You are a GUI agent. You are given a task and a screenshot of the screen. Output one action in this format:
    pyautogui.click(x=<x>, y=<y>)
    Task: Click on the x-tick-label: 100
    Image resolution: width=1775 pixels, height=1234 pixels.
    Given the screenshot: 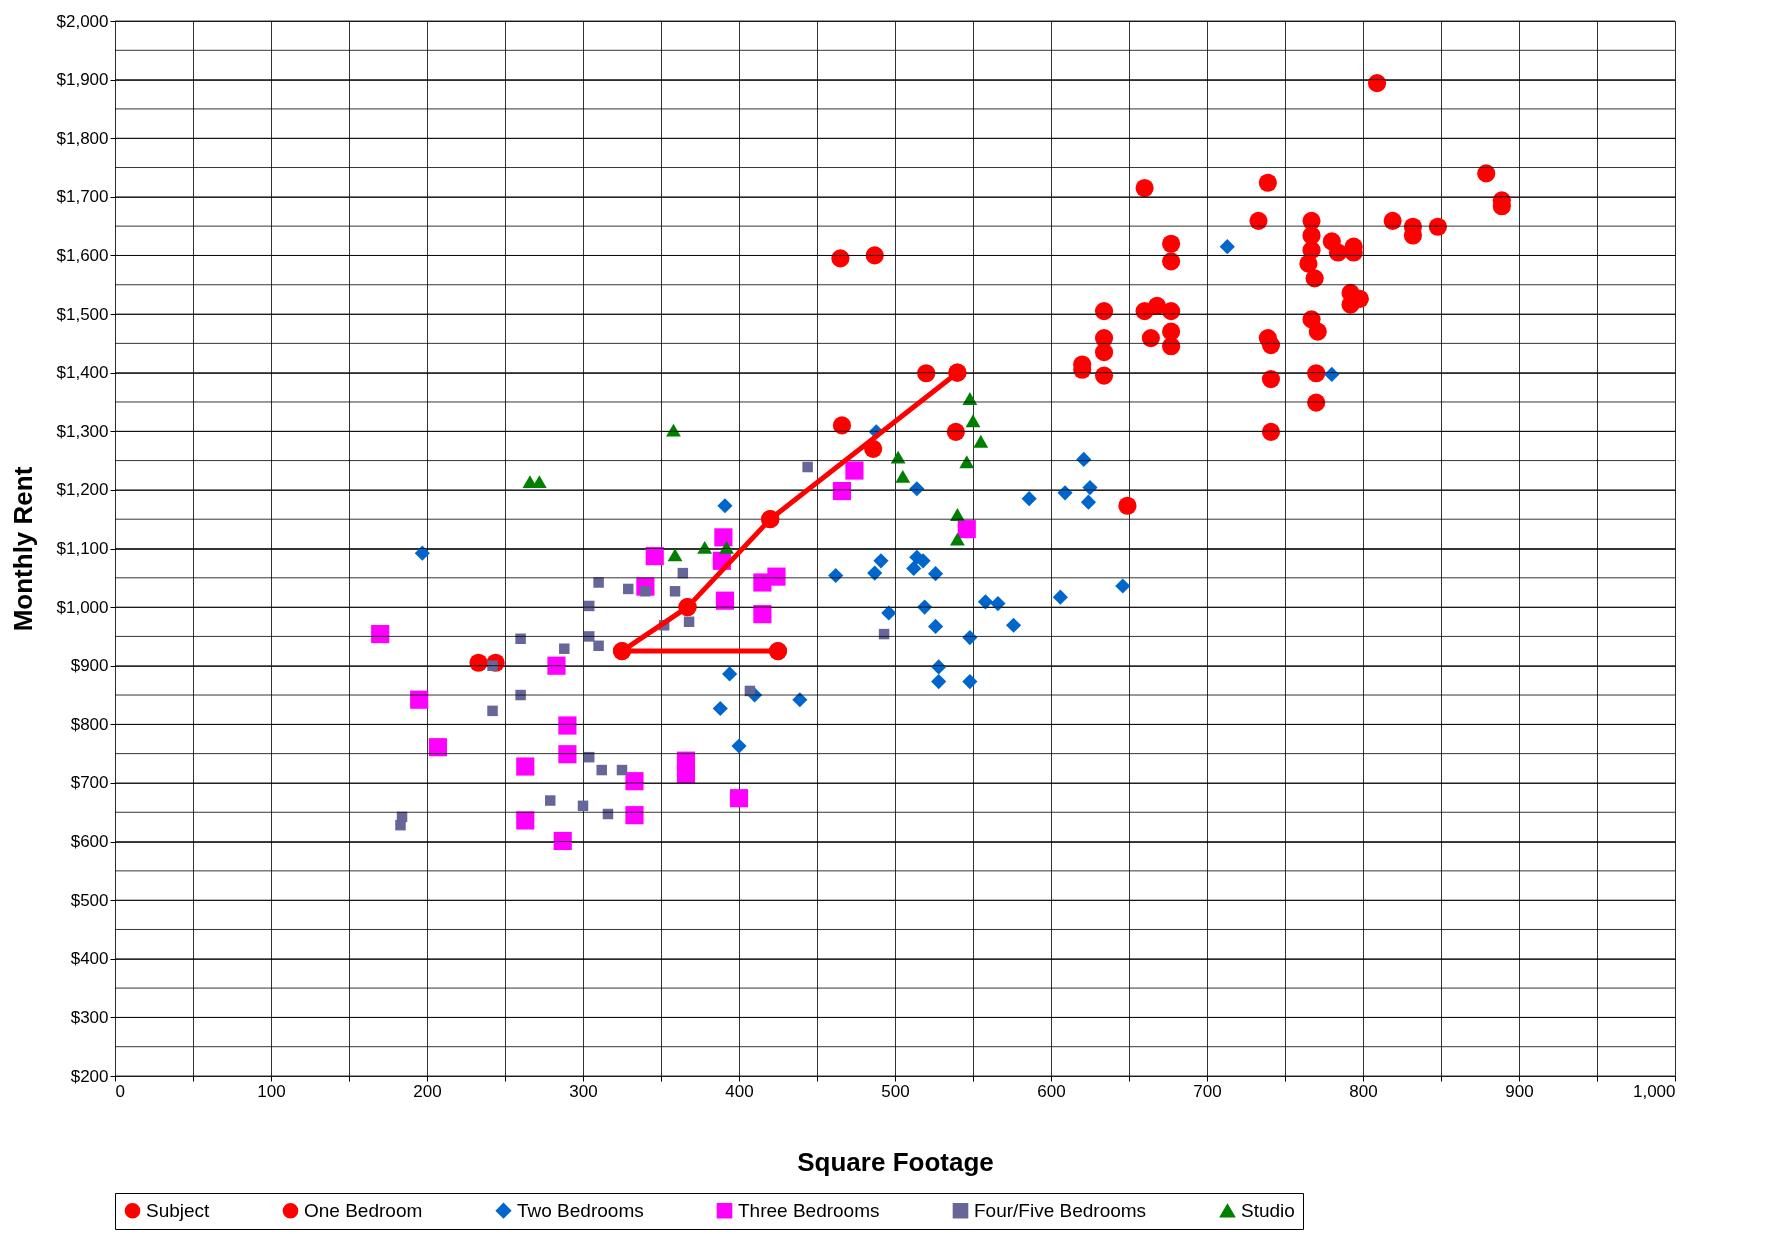 What is the action you would take?
    pyautogui.click(x=271, y=1091)
    